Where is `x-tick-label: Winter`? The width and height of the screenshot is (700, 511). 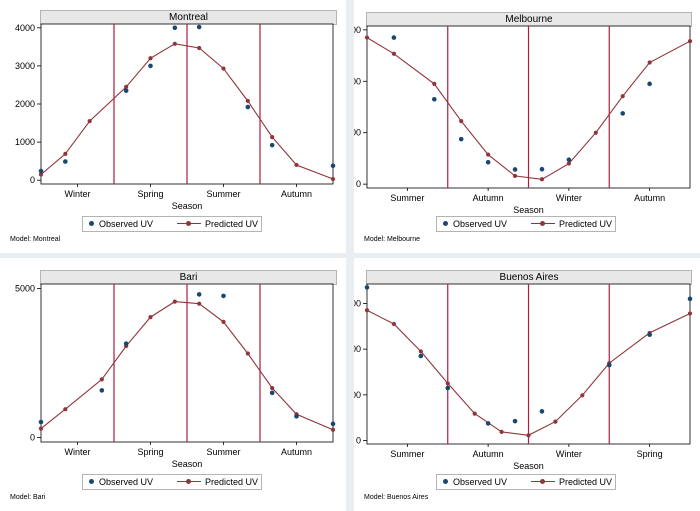 x-tick-label: Winter is located at coordinates (569, 198).